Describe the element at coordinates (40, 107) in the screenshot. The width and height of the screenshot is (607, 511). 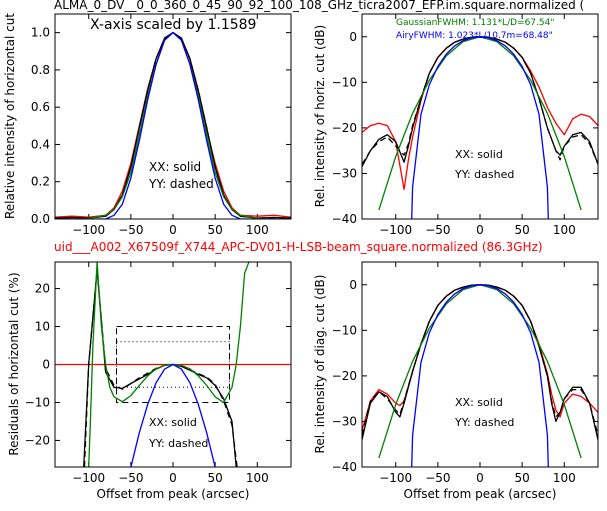
I see `y-tick-label: 0.6` at that location.